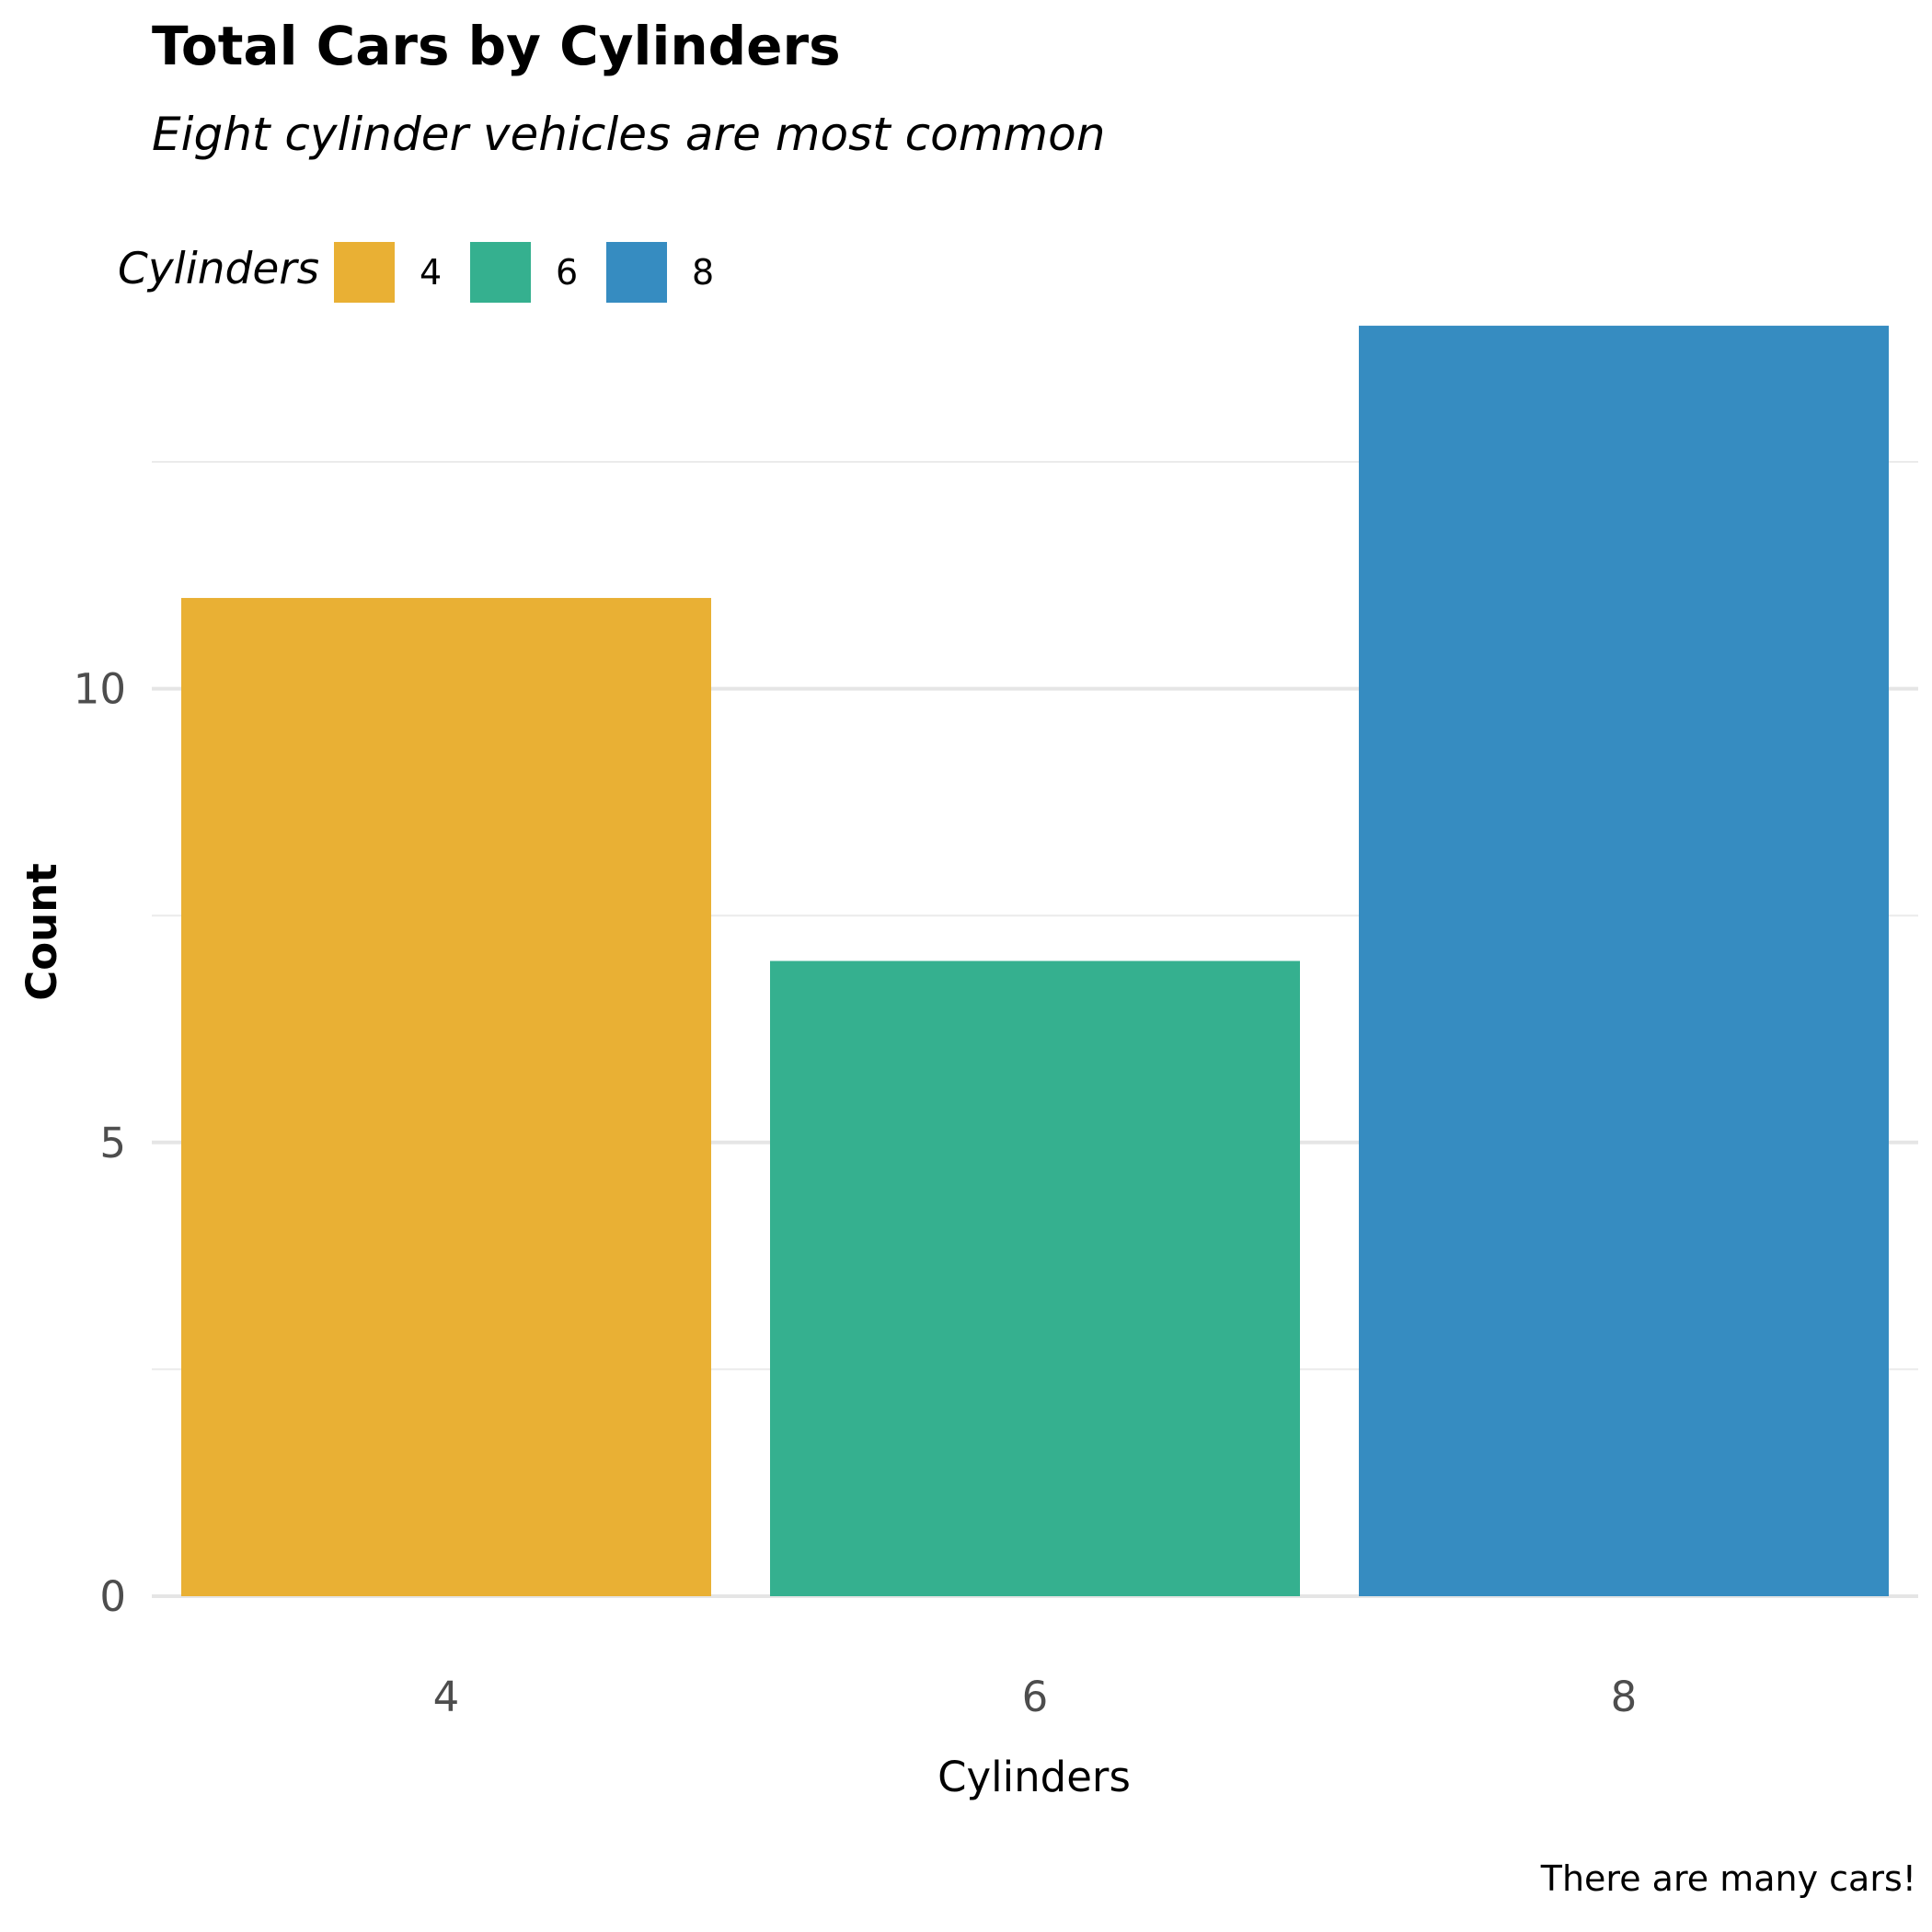 The height and width of the screenshot is (1932, 1932). What do you see at coordinates (100, 689) in the screenshot?
I see `y-tick-label: 10` at bounding box center [100, 689].